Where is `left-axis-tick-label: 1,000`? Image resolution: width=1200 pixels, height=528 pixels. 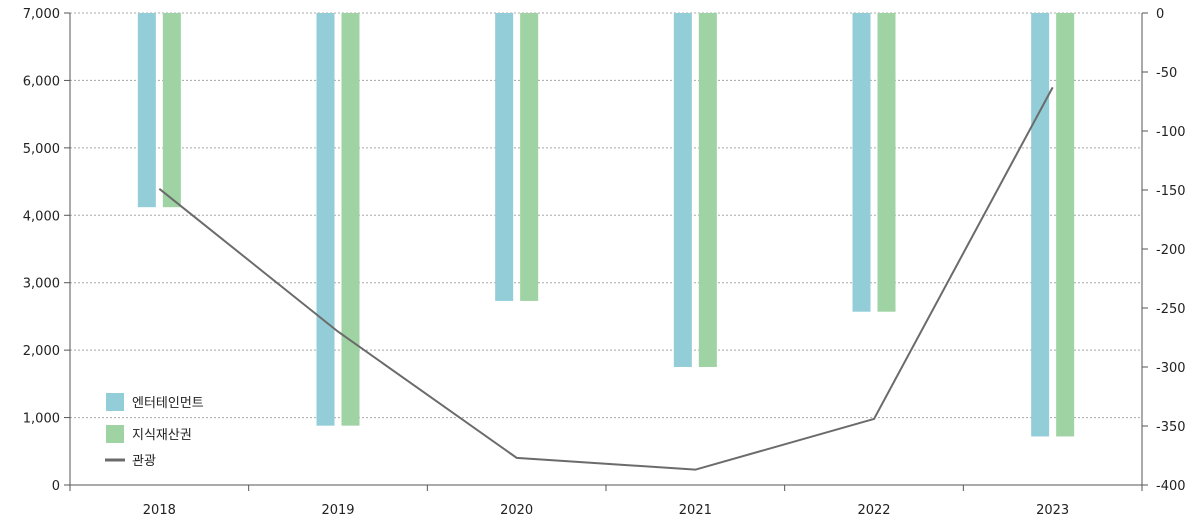
left-axis-tick-label: 1,000 is located at coordinates (41, 419).